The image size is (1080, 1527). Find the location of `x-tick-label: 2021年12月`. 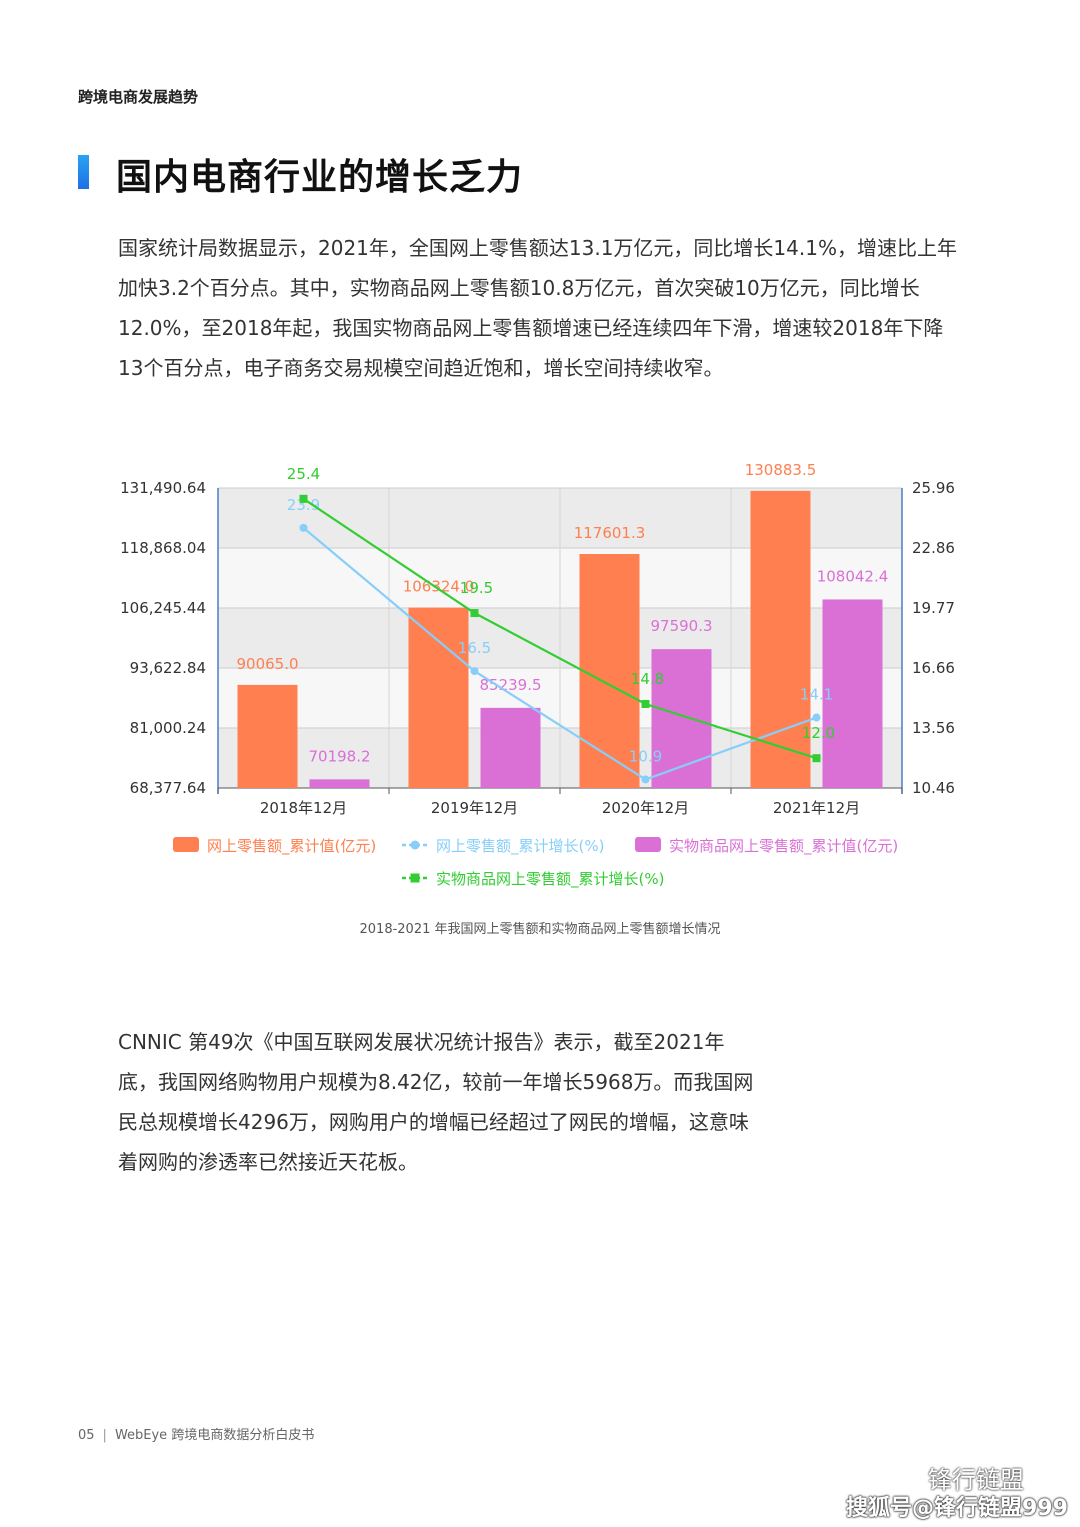

x-tick-label: 2021年12月 is located at coordinates (816, 808).